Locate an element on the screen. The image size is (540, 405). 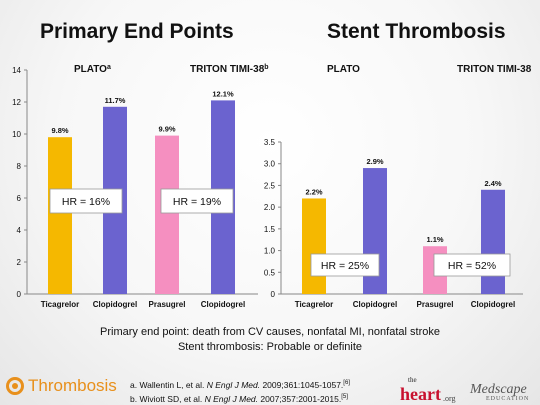
hr-label: HR = 16% is located at coordinates (86, 202).